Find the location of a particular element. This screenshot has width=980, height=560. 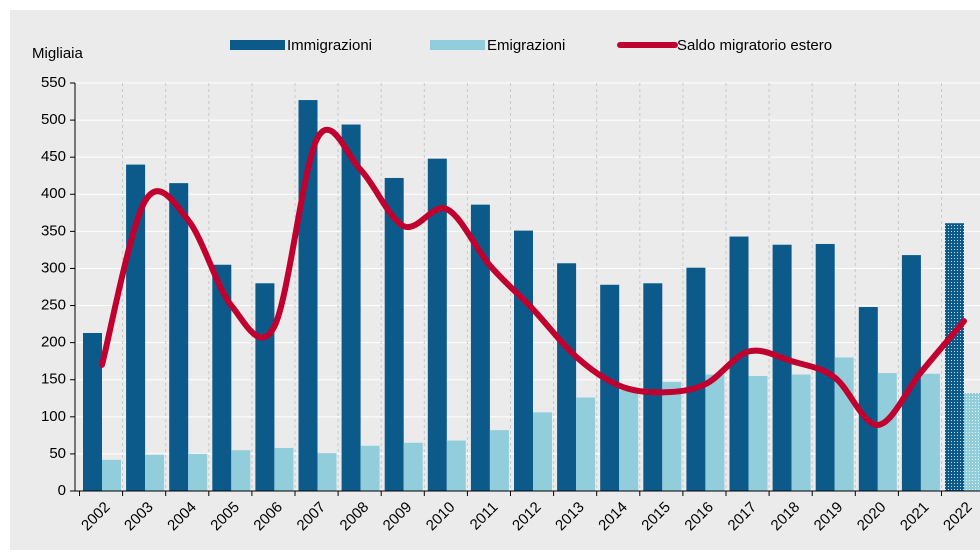

y-axis-label: Migliaia is located at coordinates (58, 53).